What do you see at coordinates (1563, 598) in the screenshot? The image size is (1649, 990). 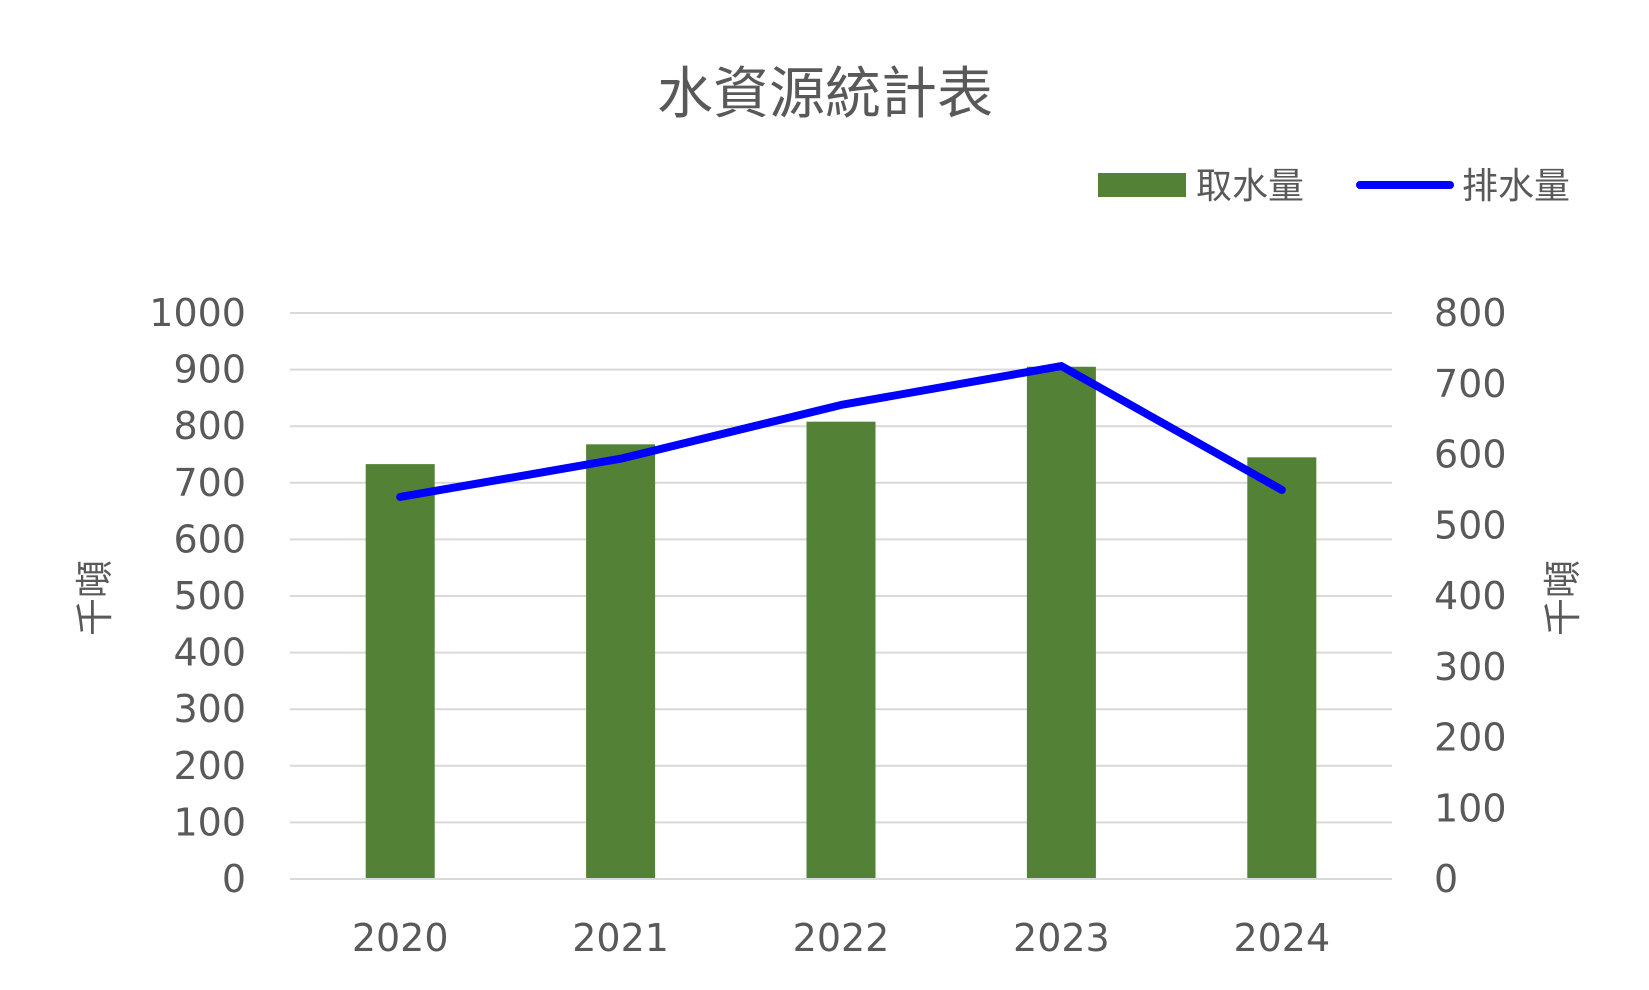 I see `right-axis-title: 千噸` at bounding box center [1563, 598].